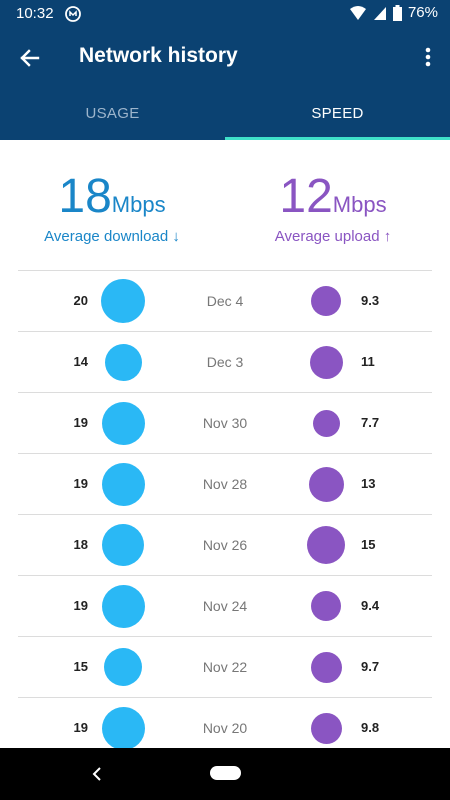 The width and height of the screenshot is (450, 800). I want to click on average-upload-label: Average upload ↑, so click(333, 236).